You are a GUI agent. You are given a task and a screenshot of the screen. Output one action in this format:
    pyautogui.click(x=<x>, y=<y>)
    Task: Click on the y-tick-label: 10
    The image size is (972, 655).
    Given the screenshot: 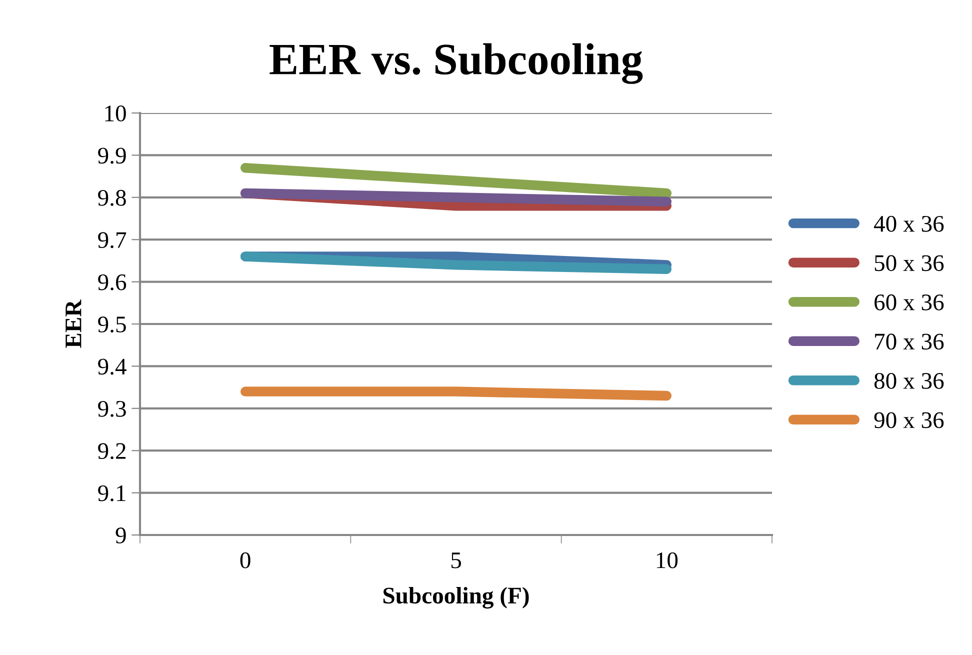 What is the action you would take?
    pyautogui.click(x=115, y=113)
    